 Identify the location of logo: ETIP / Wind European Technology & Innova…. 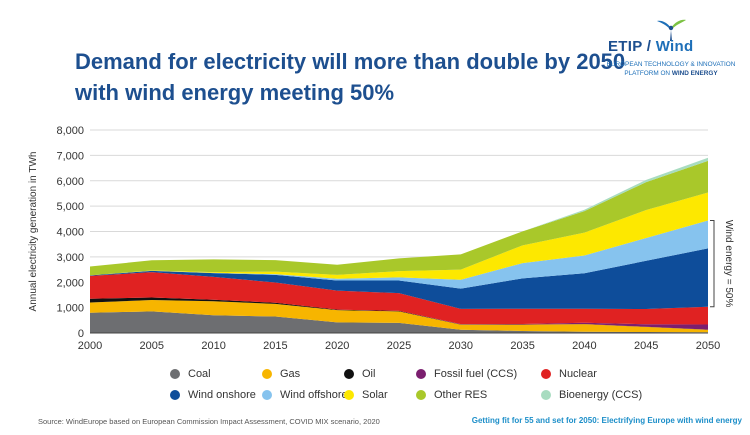
(671, 49).